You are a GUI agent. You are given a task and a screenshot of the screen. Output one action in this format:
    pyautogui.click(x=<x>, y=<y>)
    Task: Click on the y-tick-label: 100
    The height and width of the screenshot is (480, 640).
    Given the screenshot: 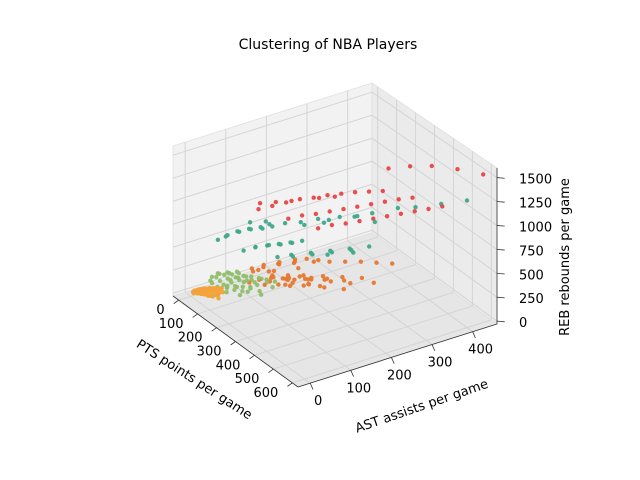 What is the action you would take?
    pyautogui.click(x=358, y=388)
    